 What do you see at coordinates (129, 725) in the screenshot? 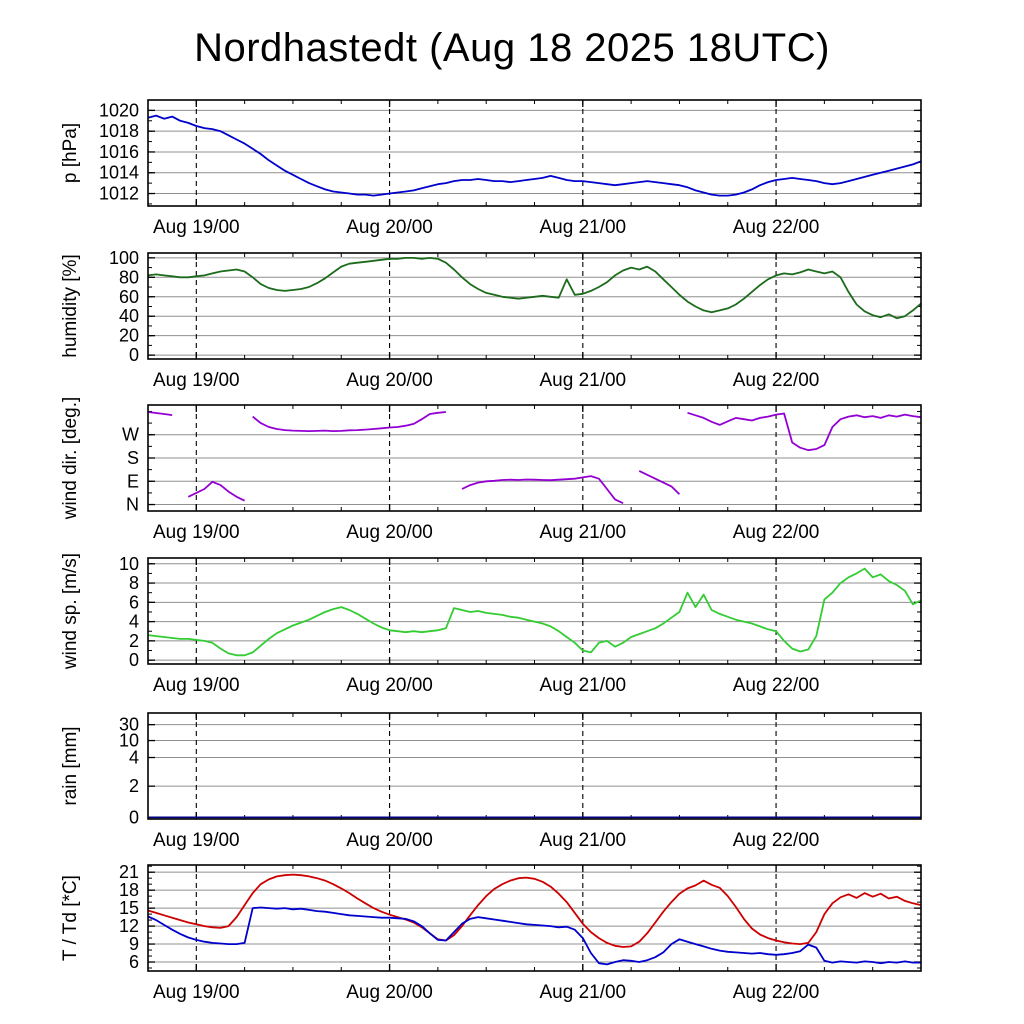
I see `y-tick-label: 30` at bounding box center [129, 725].